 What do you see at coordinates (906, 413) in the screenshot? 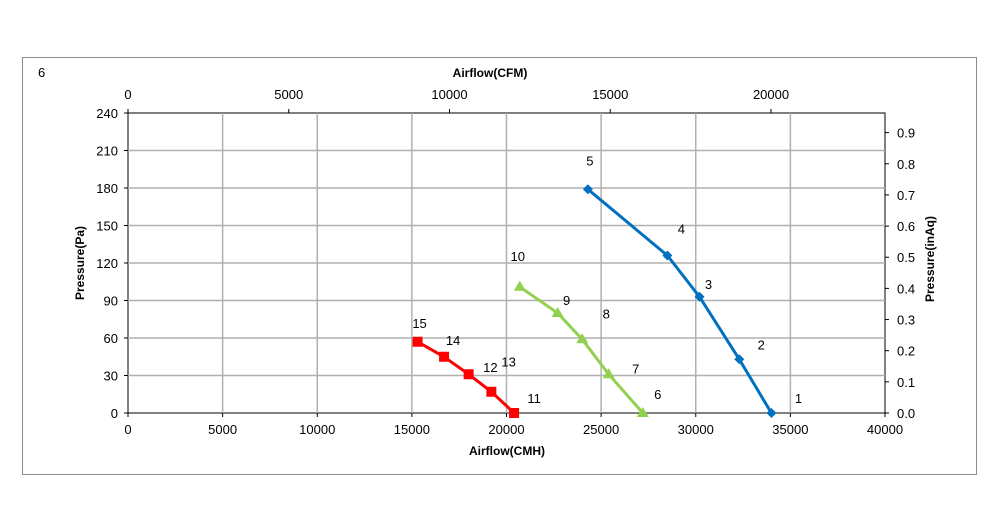
I see `y2-tick-label: 0.0` at bounding box center [906, 413].